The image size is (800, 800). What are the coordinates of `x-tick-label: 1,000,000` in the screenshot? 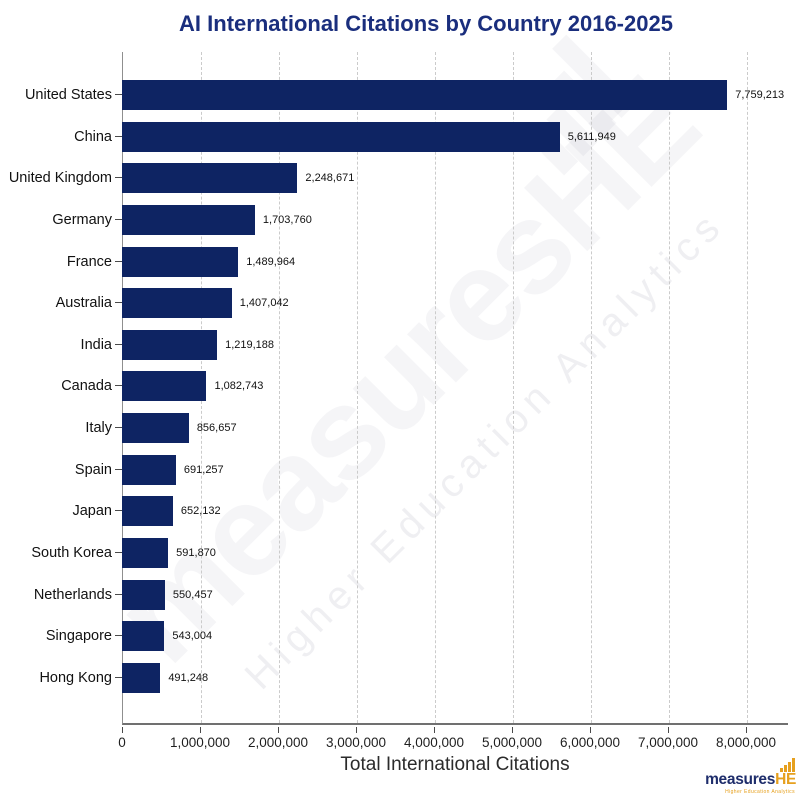 It's located at (200, 742).